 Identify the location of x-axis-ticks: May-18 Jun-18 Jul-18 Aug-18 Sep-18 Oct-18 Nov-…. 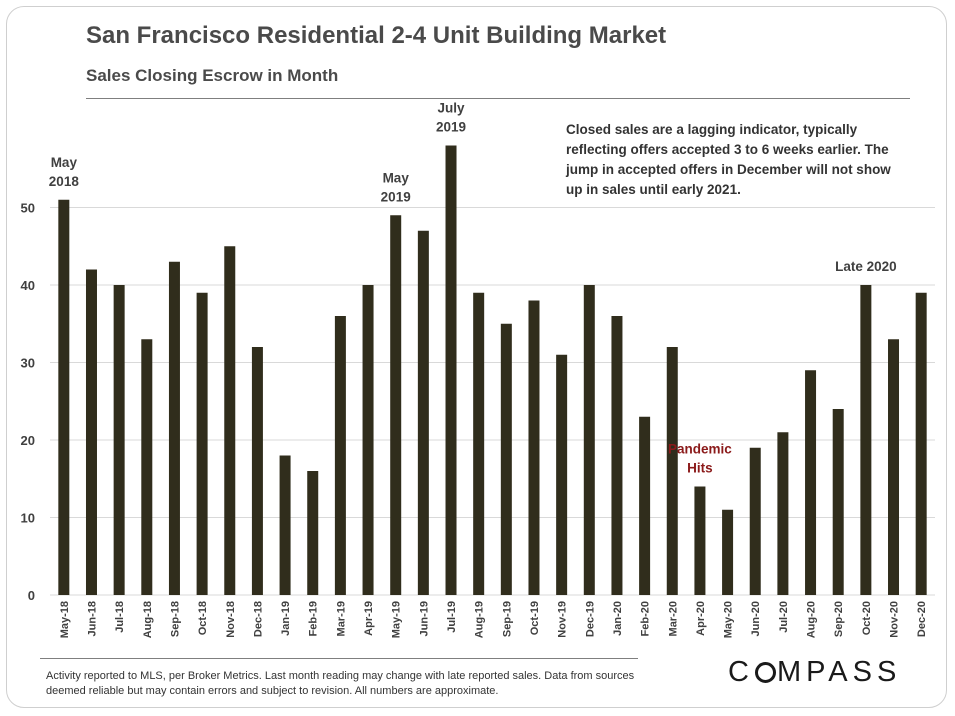
(493, 619).